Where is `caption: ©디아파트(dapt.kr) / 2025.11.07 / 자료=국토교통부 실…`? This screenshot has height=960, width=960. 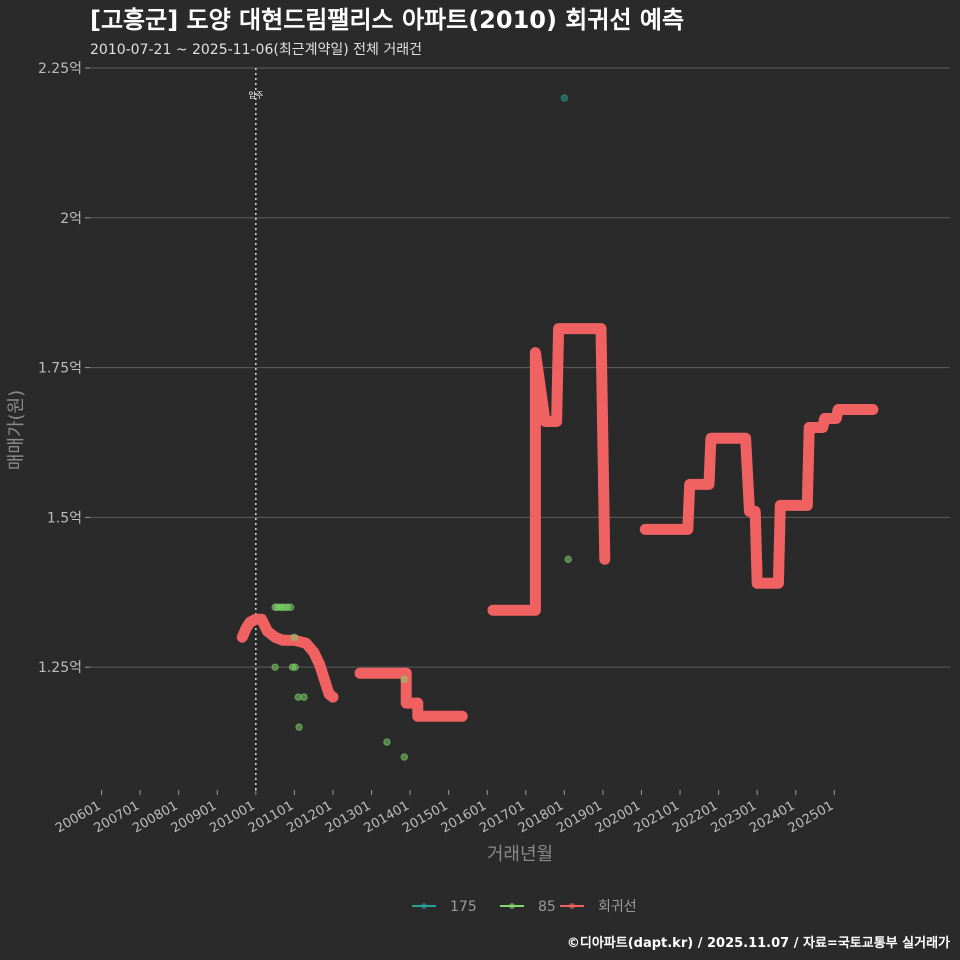
caption: ©디아파트(dapt.kr) / 2025.11.07 / 자료=국토교통부 실… is located at coordinates (758, 943).